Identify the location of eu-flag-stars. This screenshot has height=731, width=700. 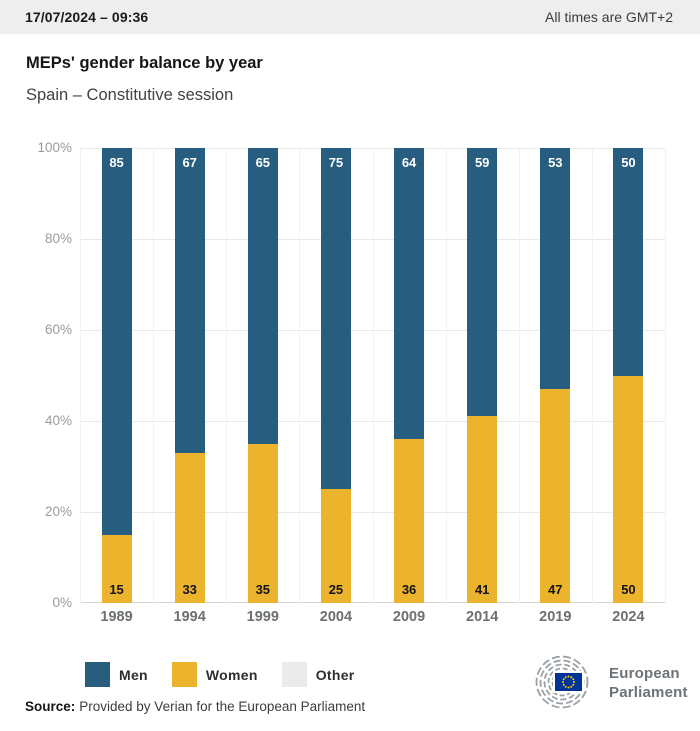
(568, 682).